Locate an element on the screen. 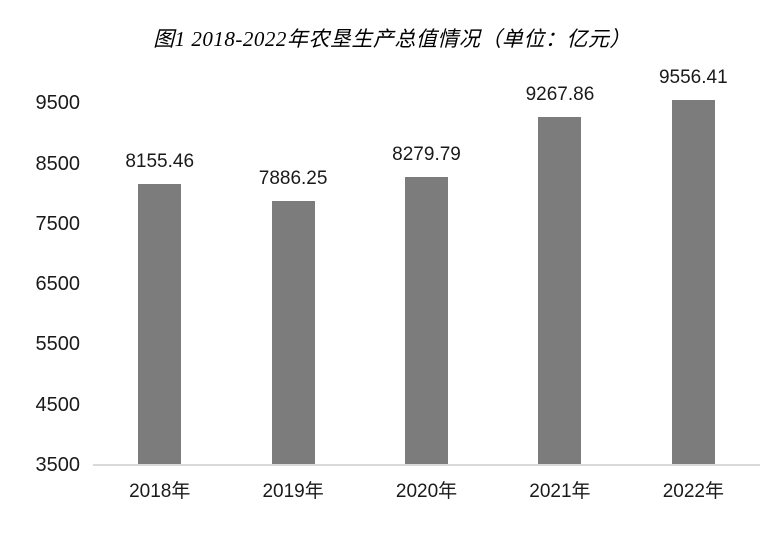 This screenshot has width=784, height=534. chart-title: 图1 2018-2022年农垦生产总值情况（单位：亿元） is located at coordinates (392, 39).